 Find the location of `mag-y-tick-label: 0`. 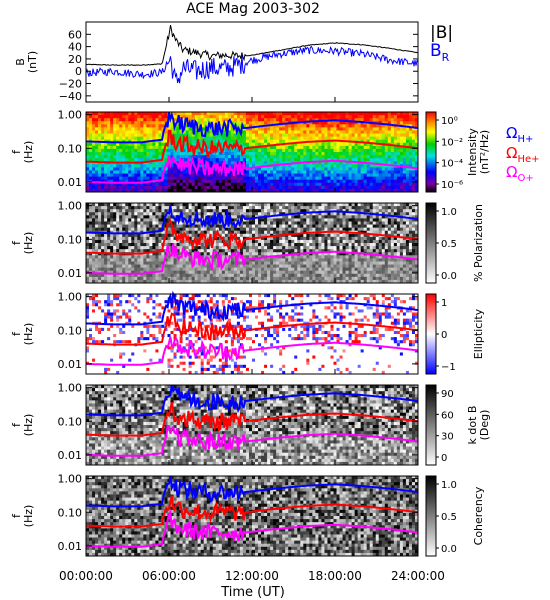

mag-y-tick-label: 0 is located at coordinates (78, 71).